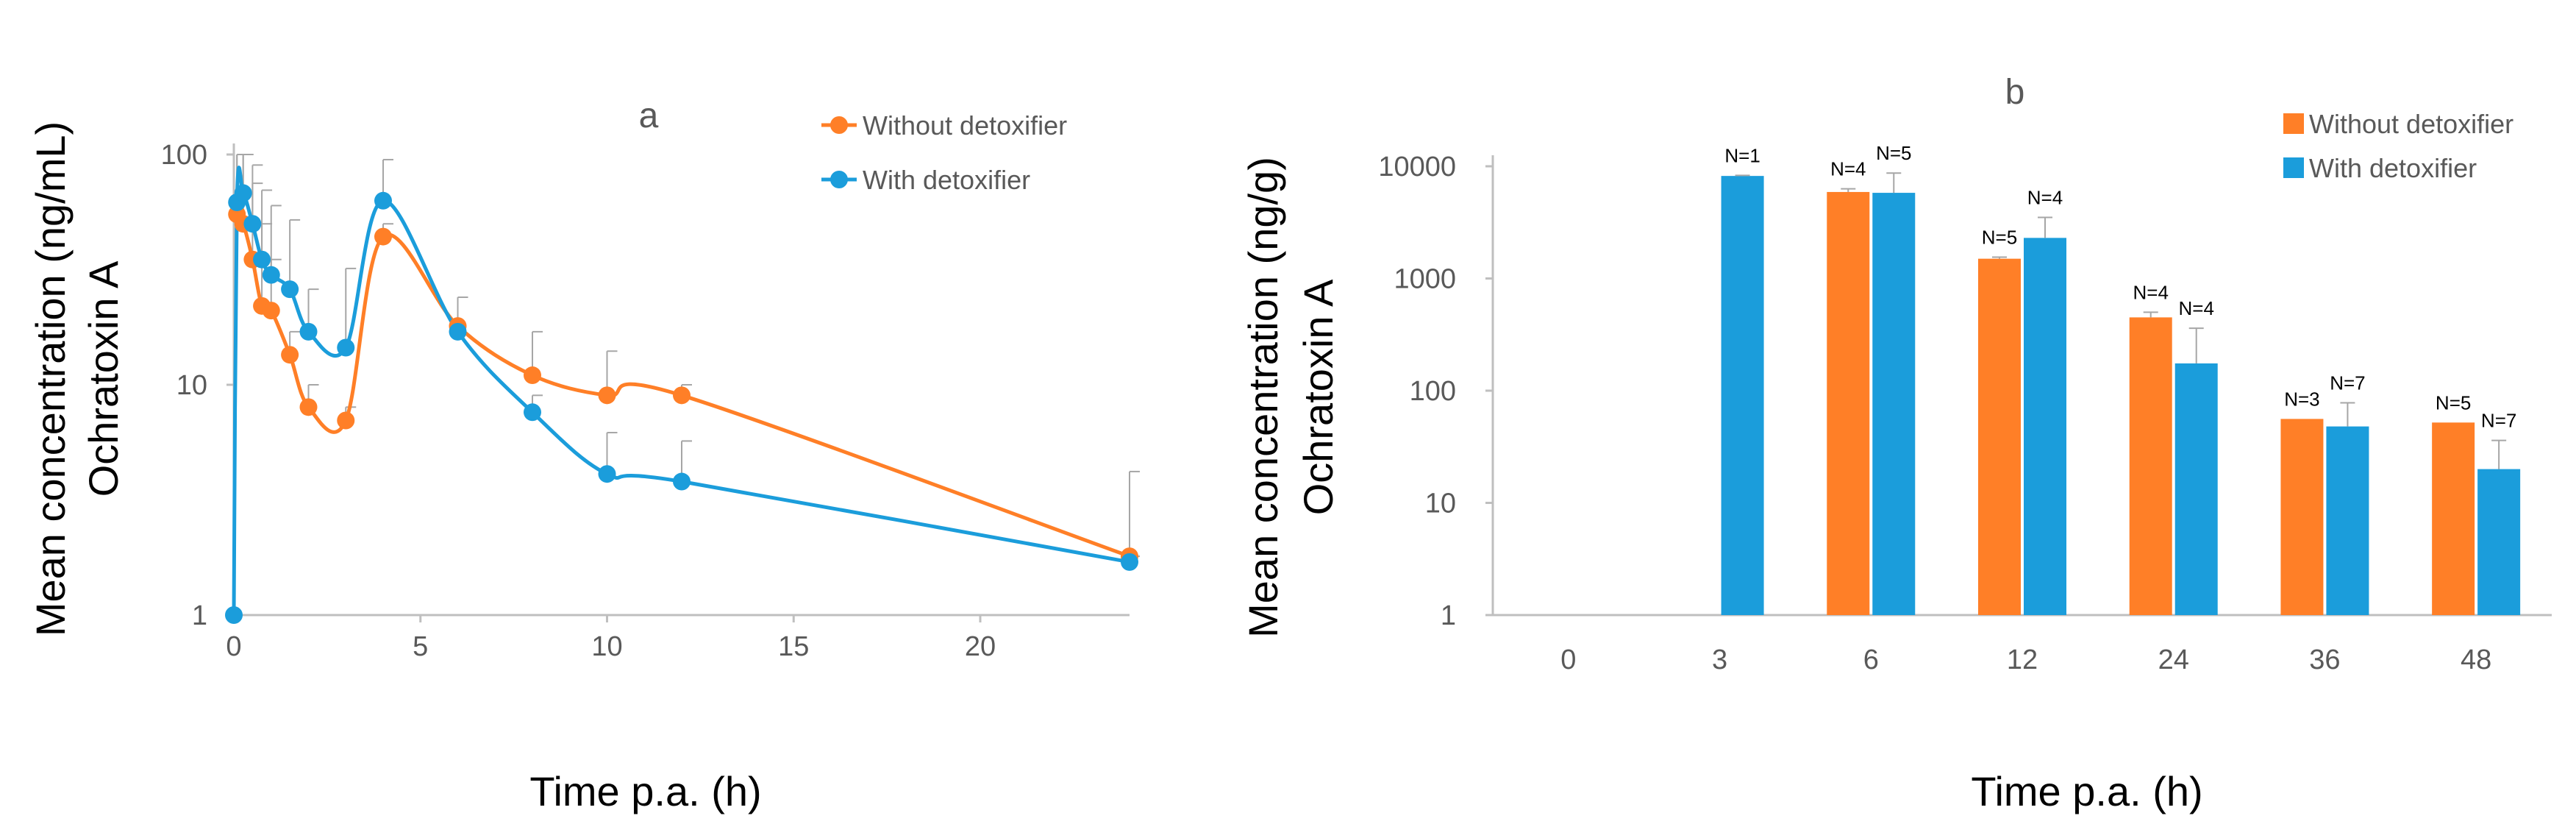  What do you see at coordinates (839, 180) in the screenshot?
I see `legend-with-marker` at bounding box center [839, 180].